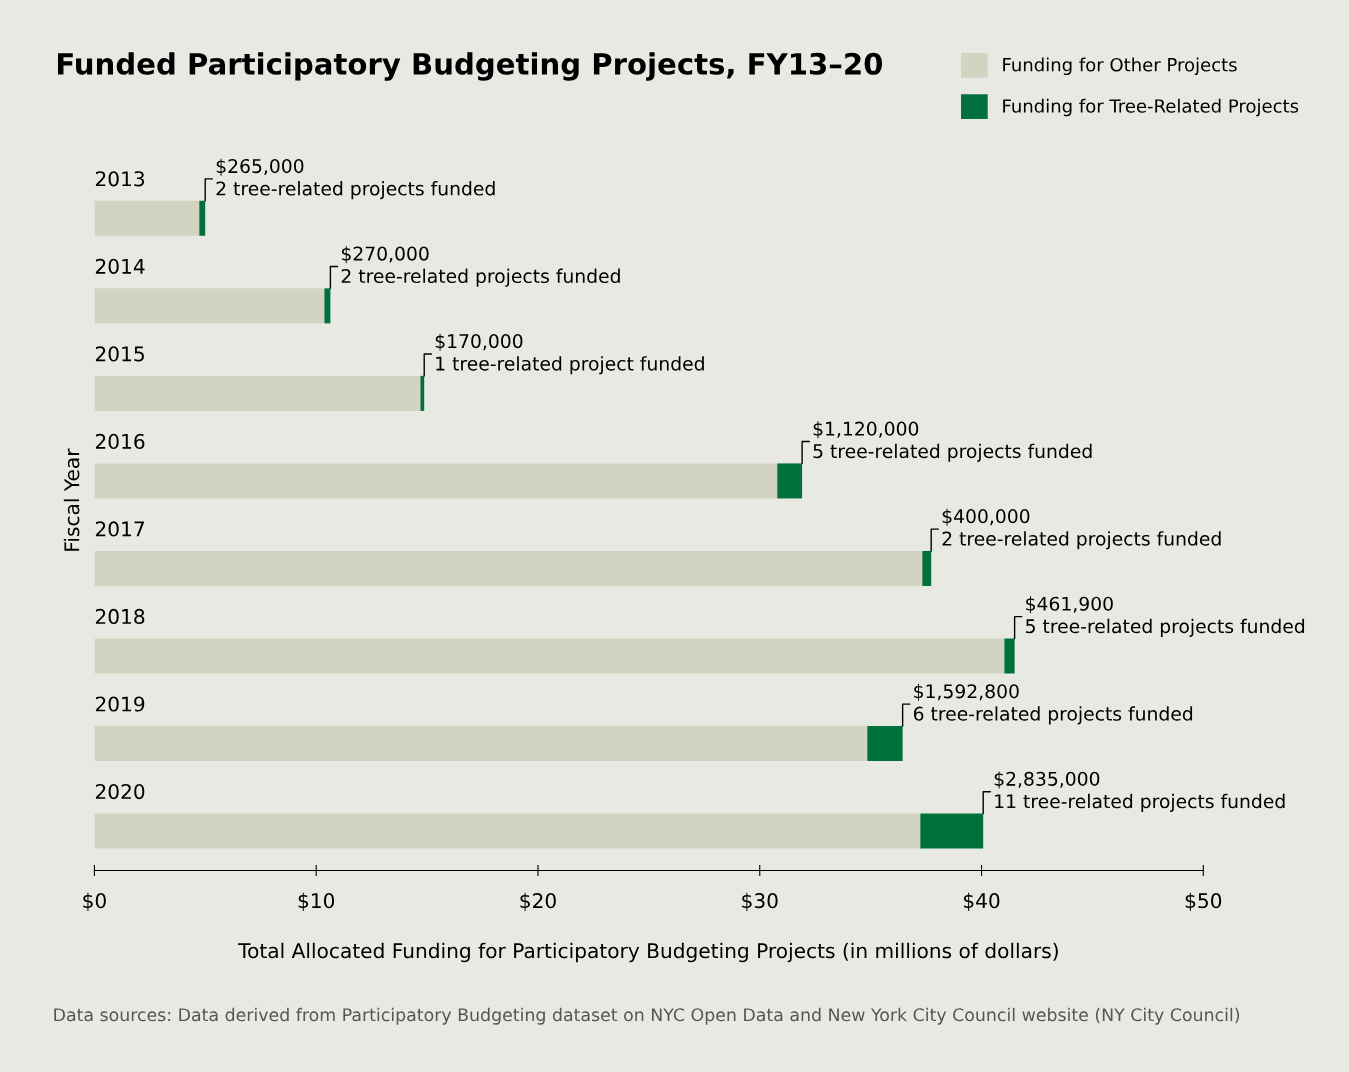  What do you see at coordinates (119, 354) in the screenshot?
I see `y-tick-label: 2015` at bounding box center [119, 354].